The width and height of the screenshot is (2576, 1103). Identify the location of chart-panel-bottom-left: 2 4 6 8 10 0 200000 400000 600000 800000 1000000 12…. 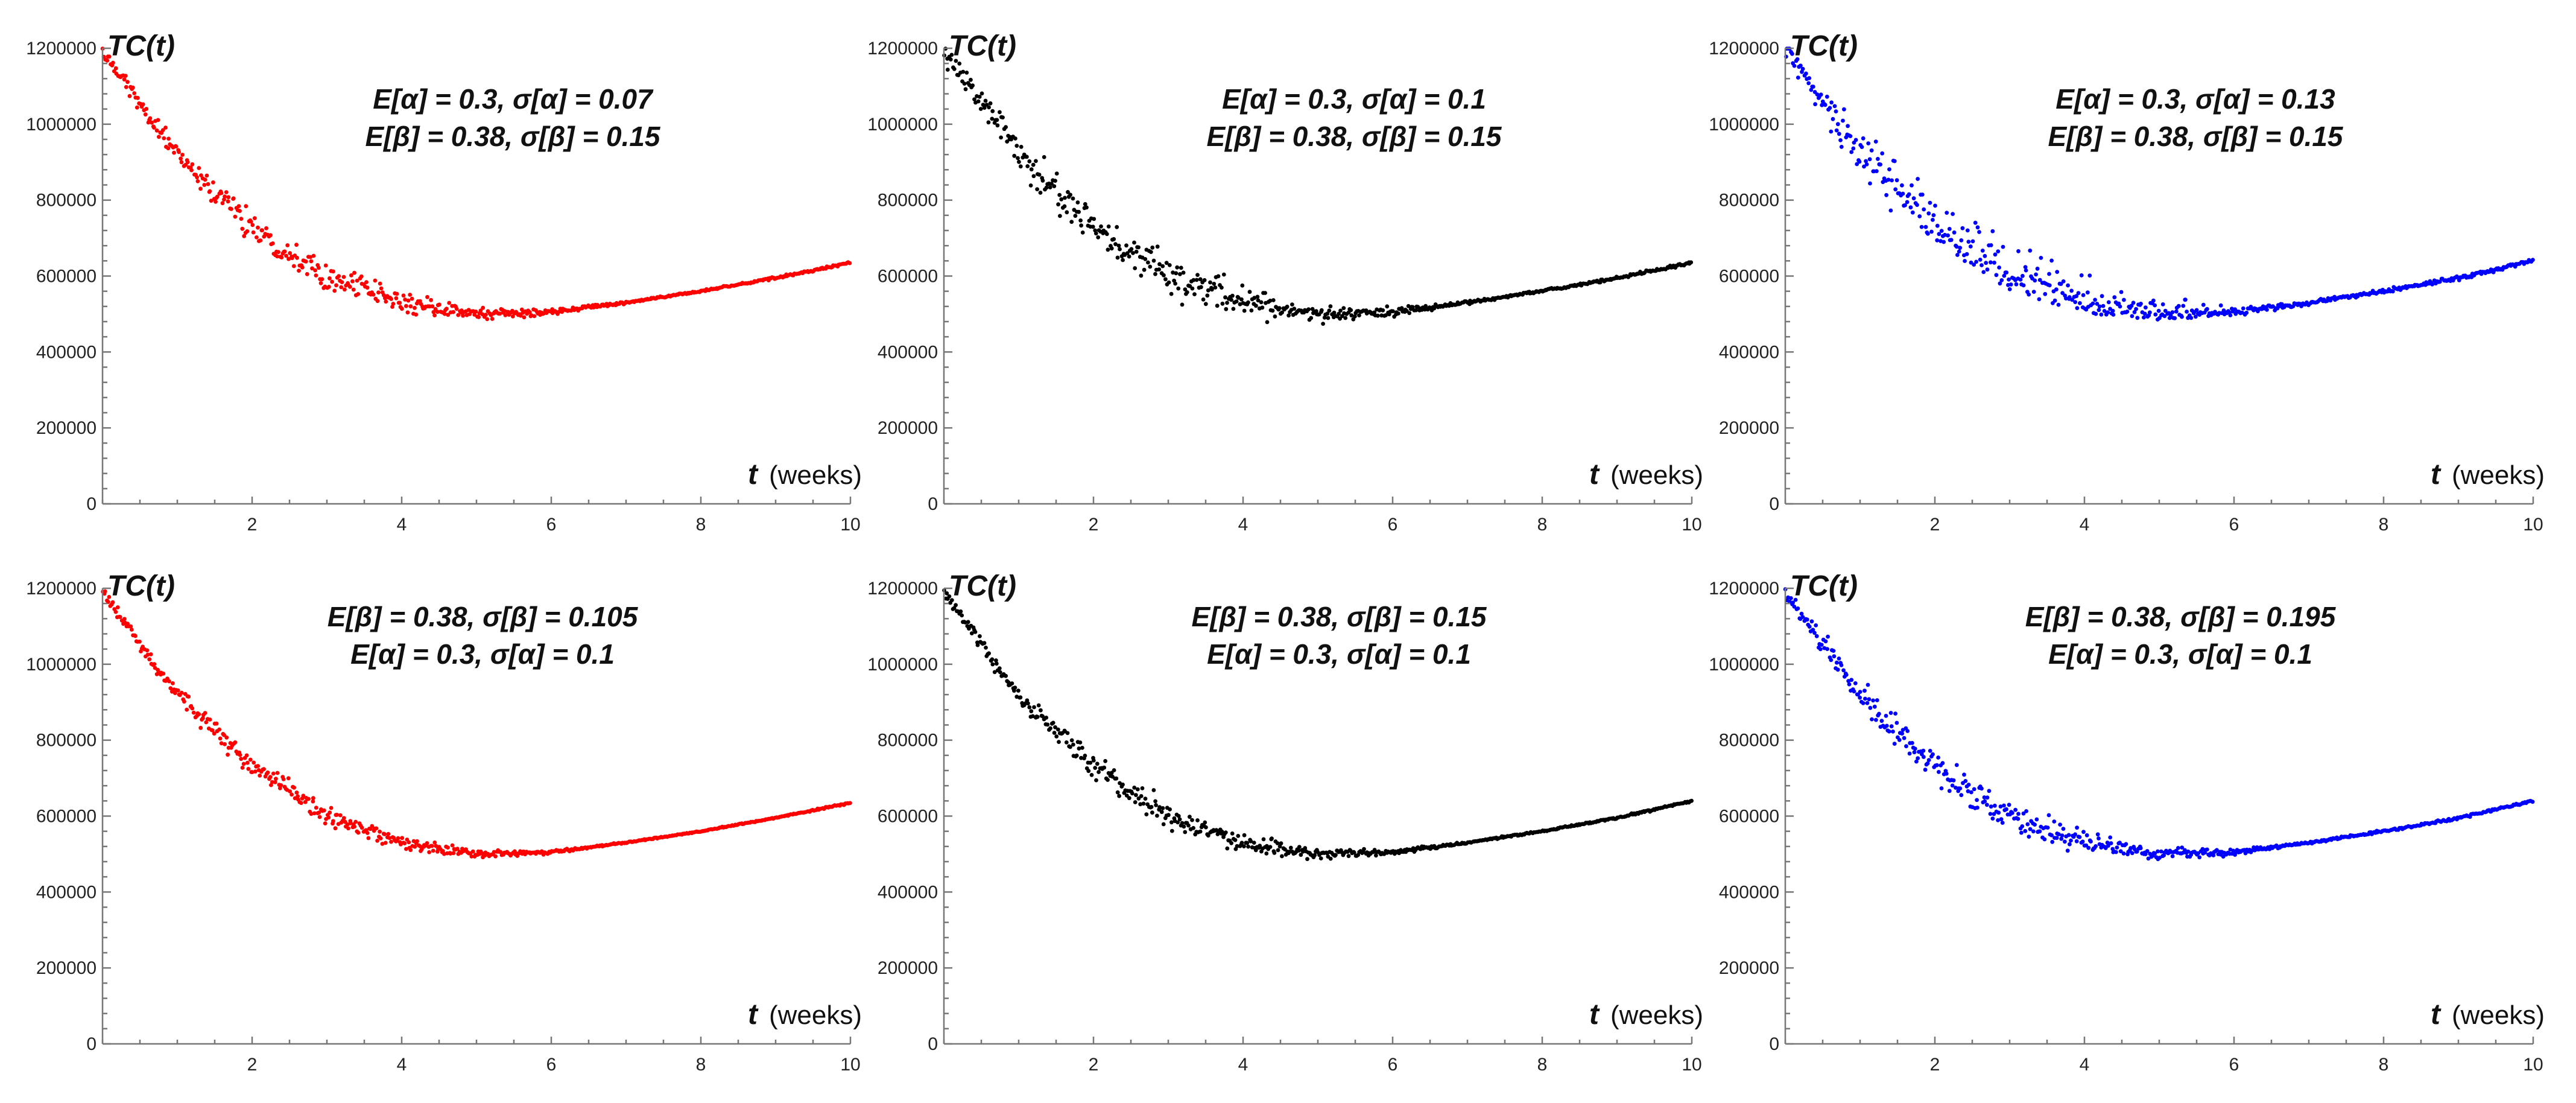
(444, 823).